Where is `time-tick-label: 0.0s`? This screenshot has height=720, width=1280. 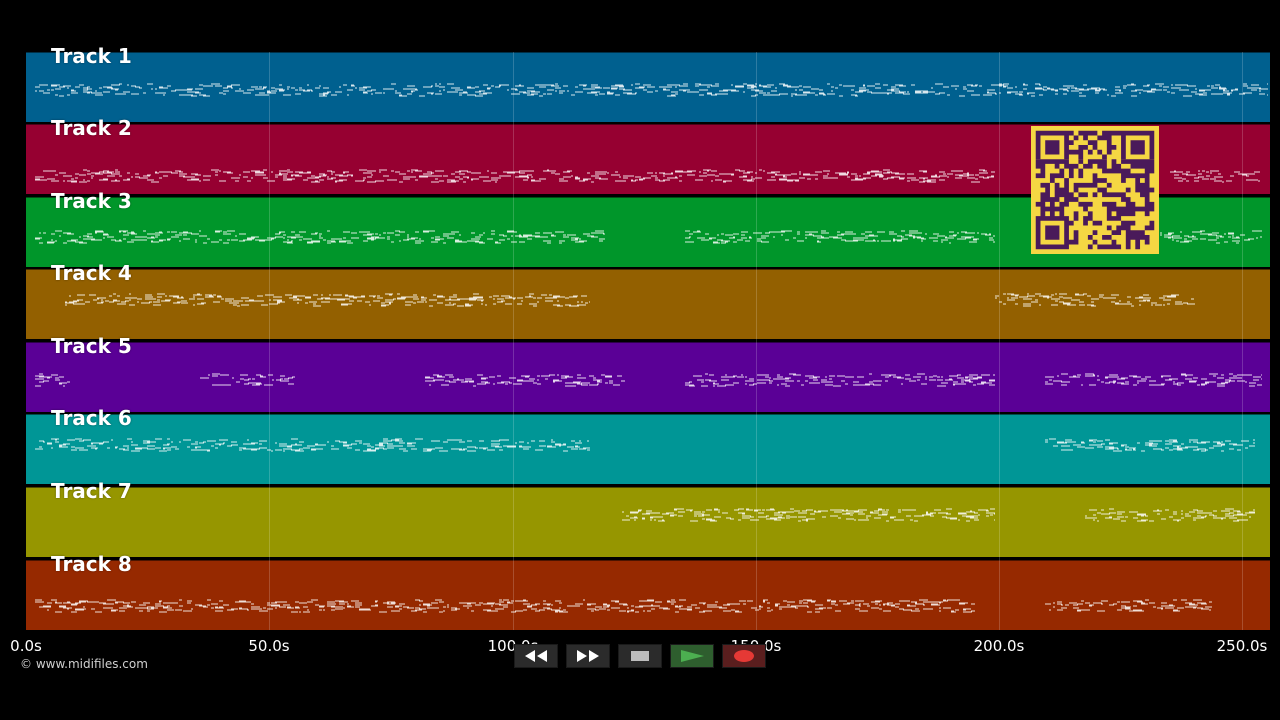
time-tick-label: 0.0s is located at coordinates (26, 646).